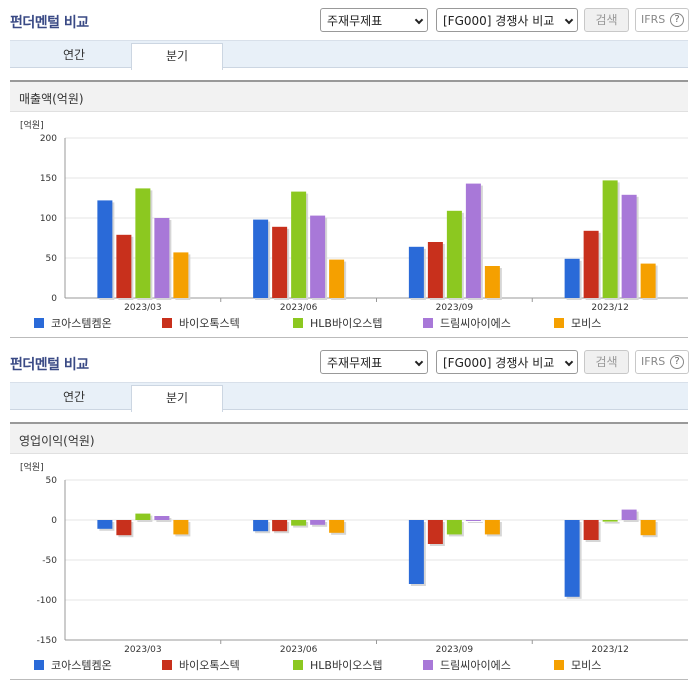  What do you see at coordinates (49, 561) in the screenshot?
I see `y-tick-label: -50` at bounding box center [49, 561].